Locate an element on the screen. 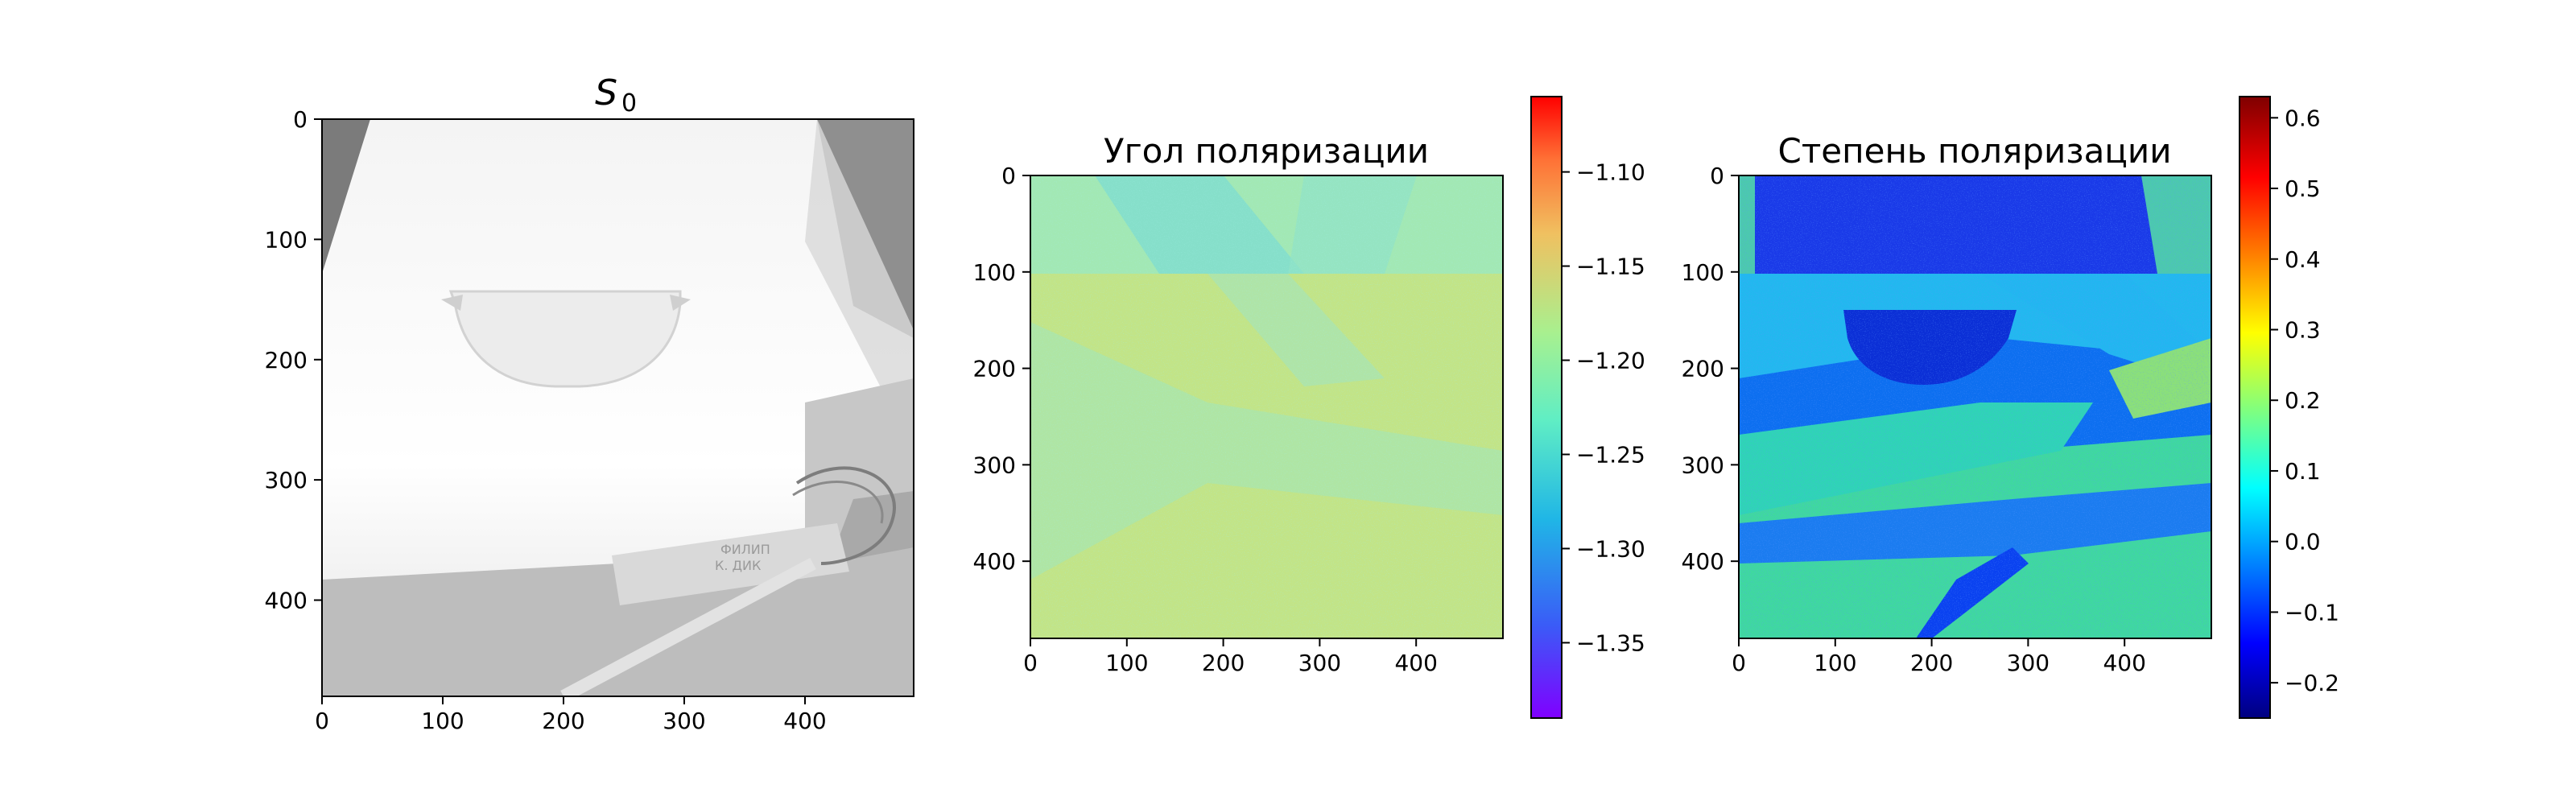 The image size is (2576, 805). angle-xtick-label: 200 is located at coordinates (1223, 663).